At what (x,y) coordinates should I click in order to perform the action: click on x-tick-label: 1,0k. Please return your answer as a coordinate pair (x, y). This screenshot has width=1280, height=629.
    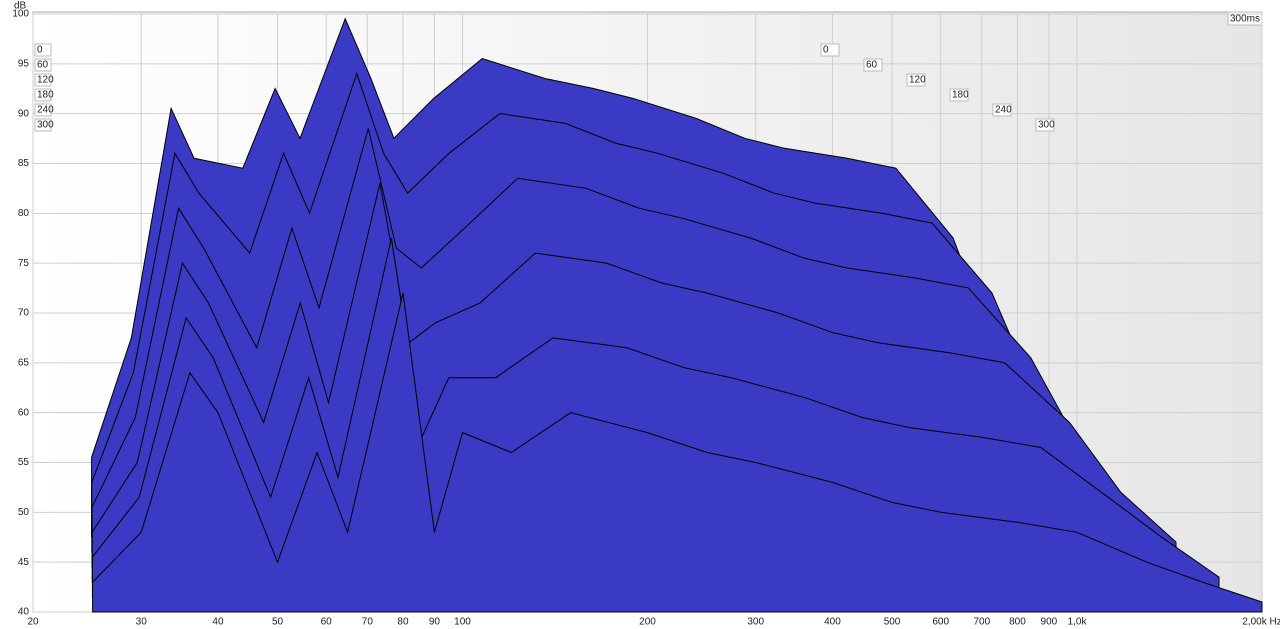
    Looking at the image, I should click on (1078, 622).